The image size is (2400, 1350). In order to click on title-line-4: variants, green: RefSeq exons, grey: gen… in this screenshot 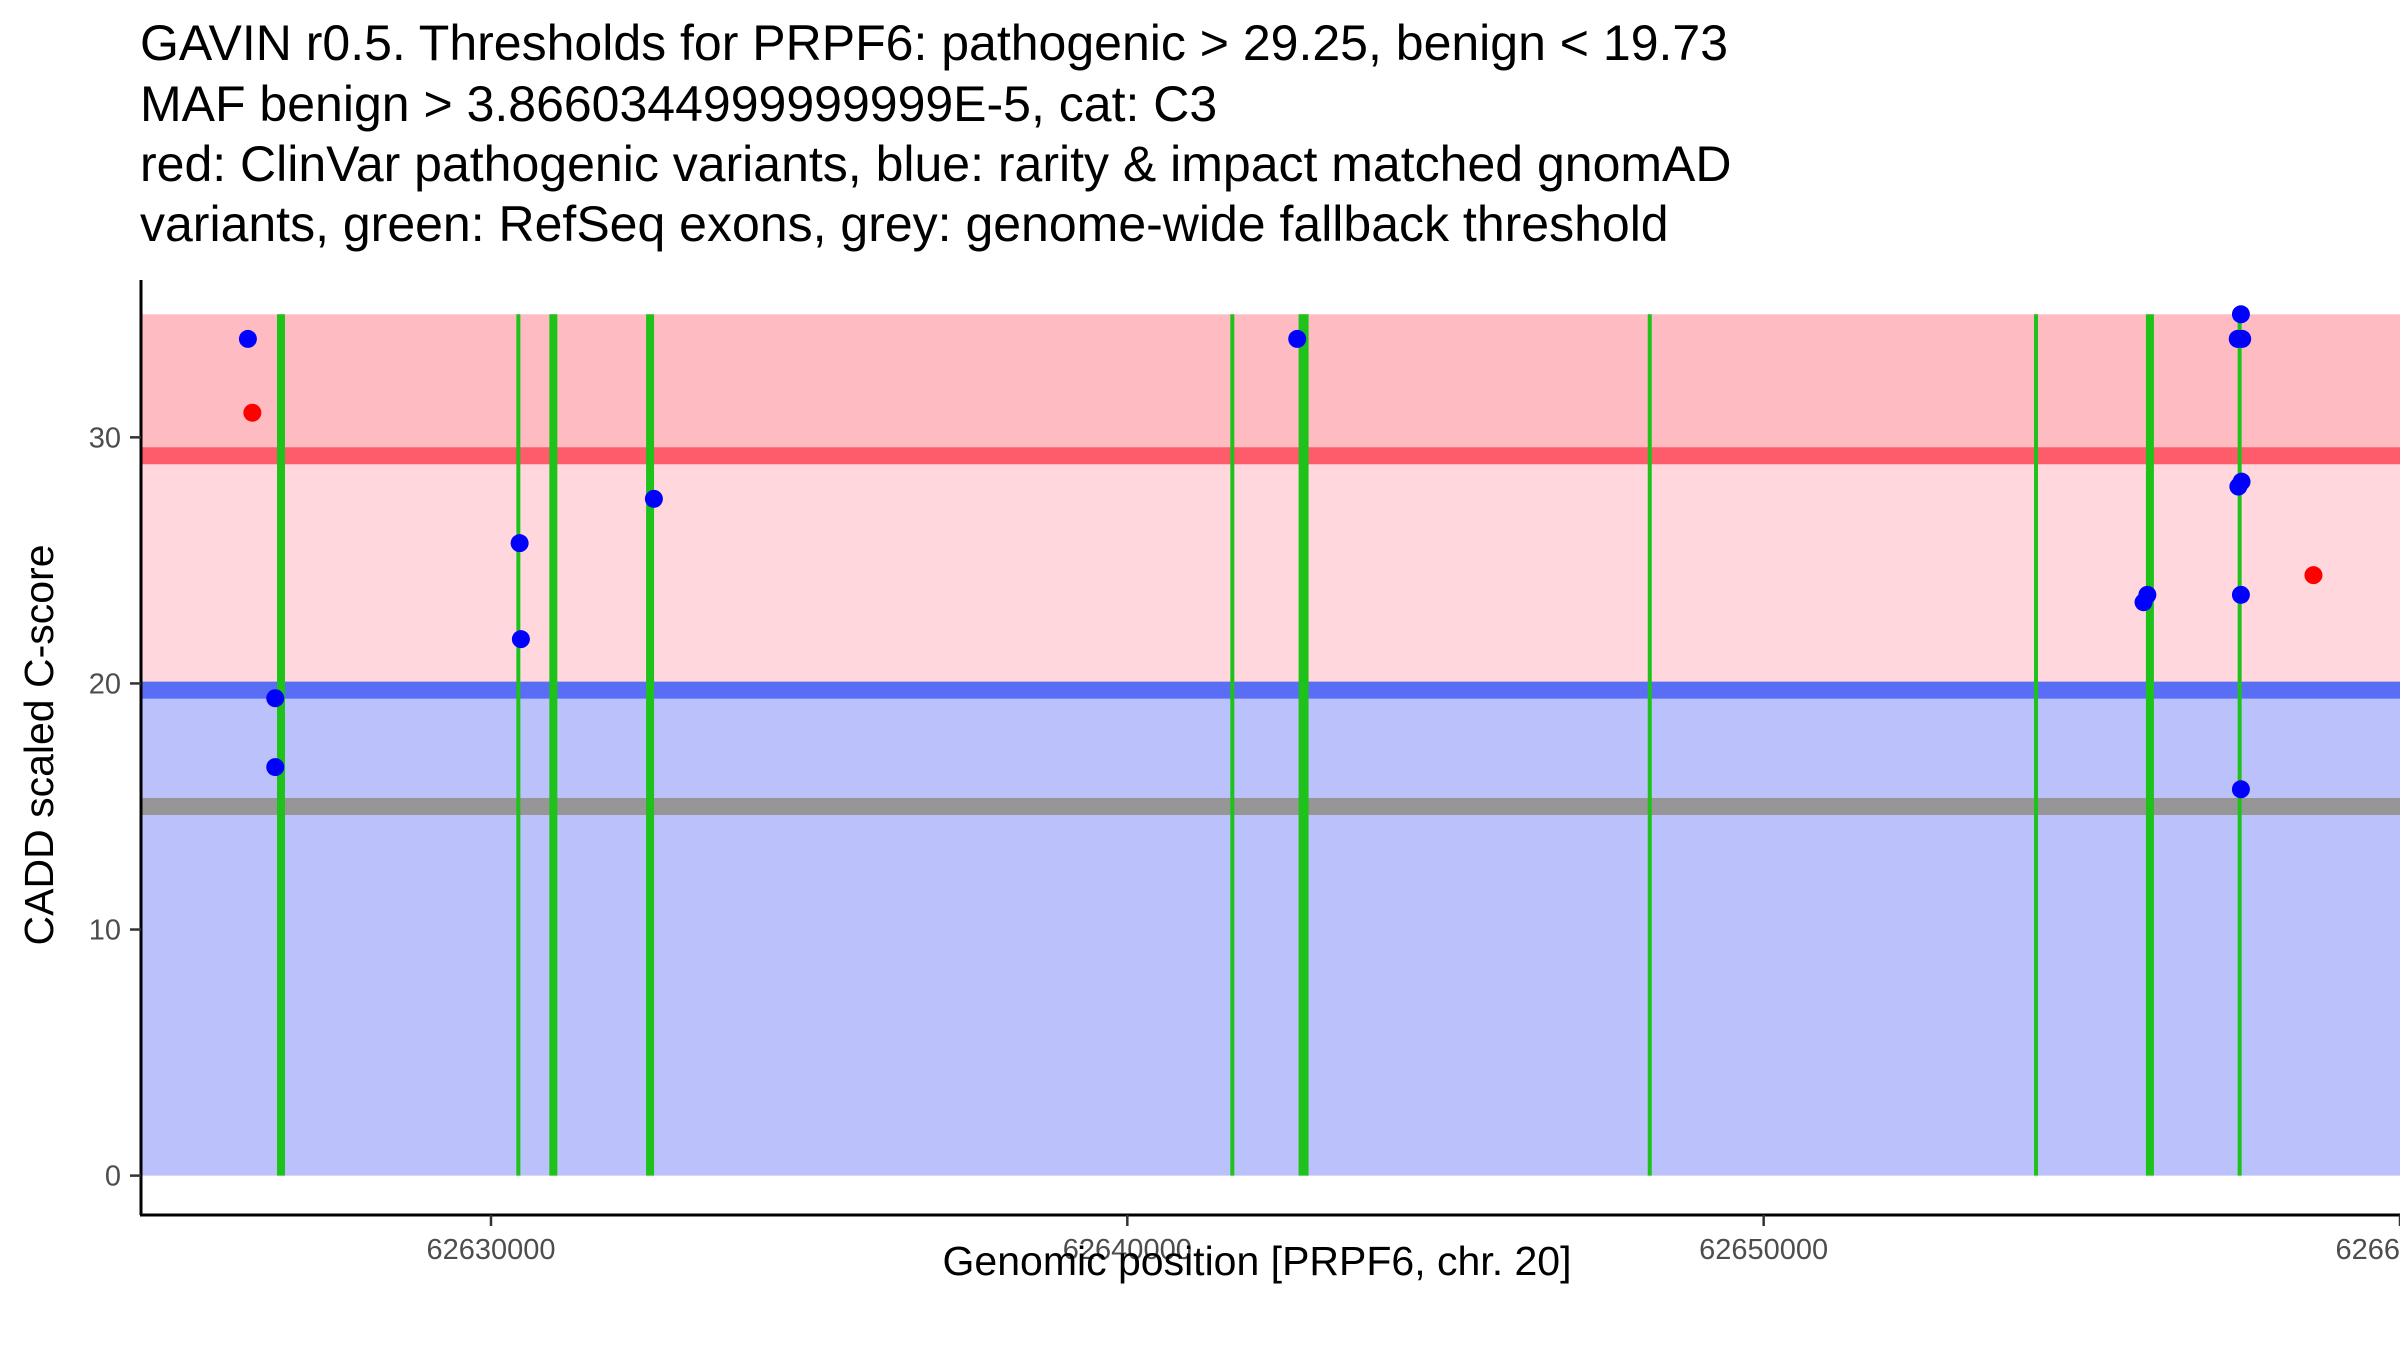, I will do `click(904, 224)`.